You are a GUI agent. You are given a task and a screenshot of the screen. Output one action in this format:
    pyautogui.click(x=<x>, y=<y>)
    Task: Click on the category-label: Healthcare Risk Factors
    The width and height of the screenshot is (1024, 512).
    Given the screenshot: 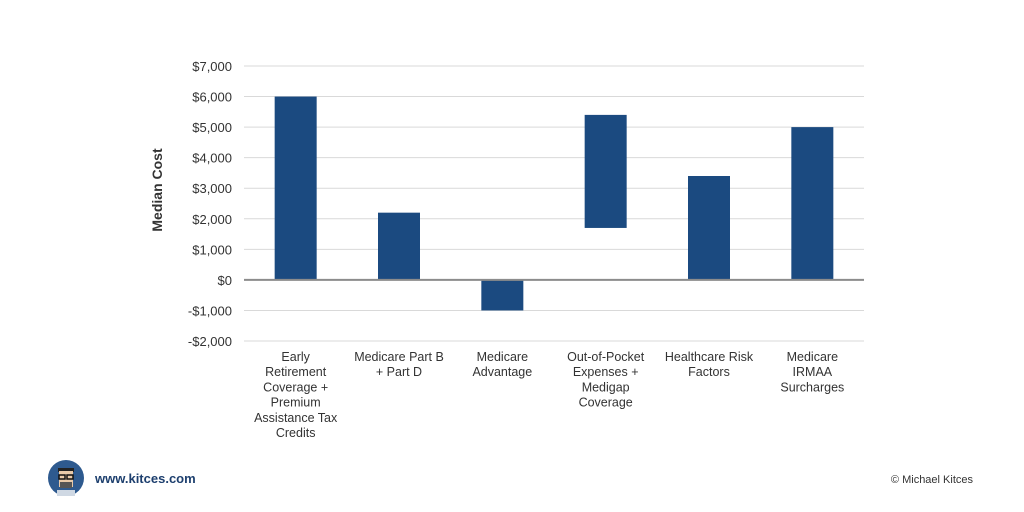 What is the action you would take?
    pyautogui.click(x=709, y=364)
    